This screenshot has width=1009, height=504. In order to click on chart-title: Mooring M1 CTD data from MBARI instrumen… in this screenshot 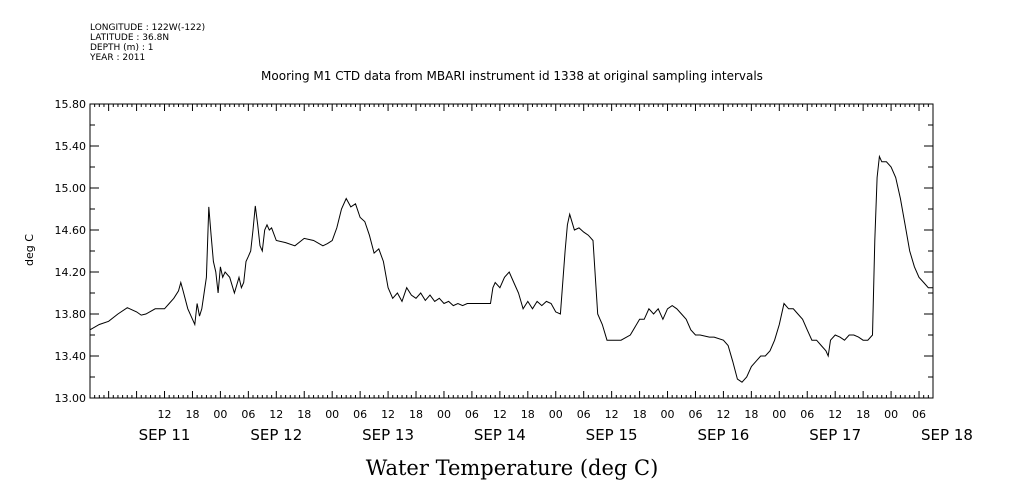, I will do `click(512, 76)`.